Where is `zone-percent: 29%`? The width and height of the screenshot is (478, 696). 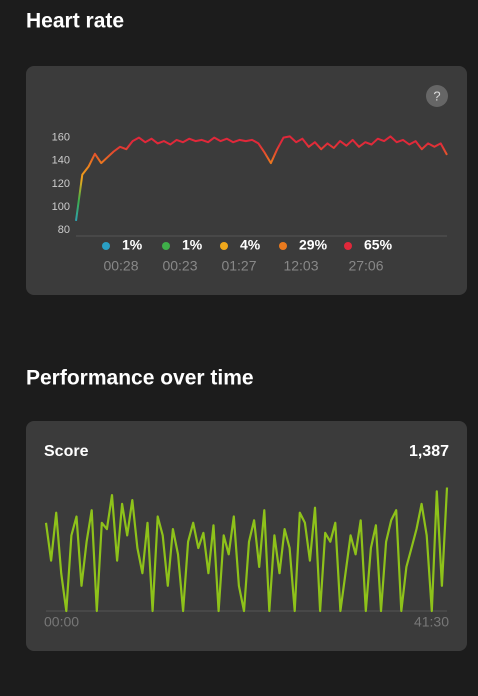
zone-percent: 29% is located at coordinates (313, 245).